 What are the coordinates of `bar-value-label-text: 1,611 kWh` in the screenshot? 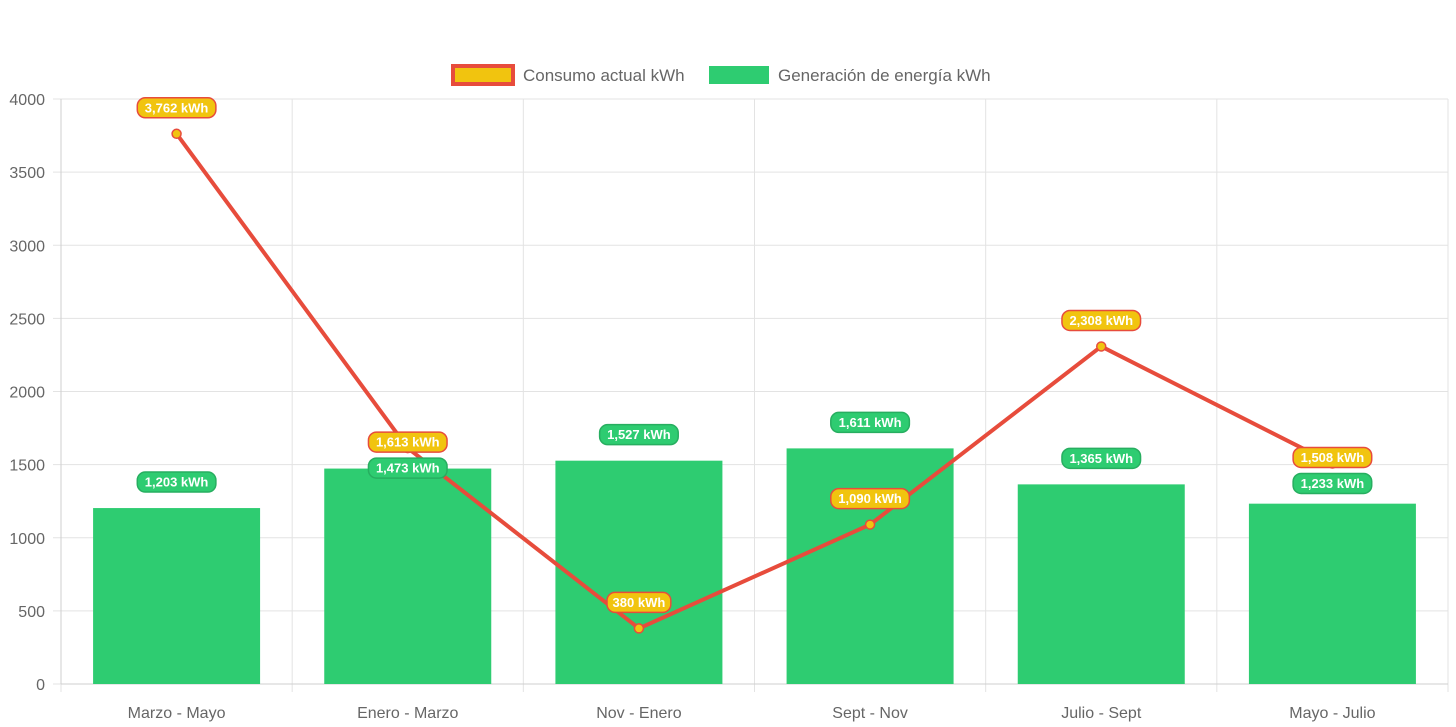 It's located at (870, 422).